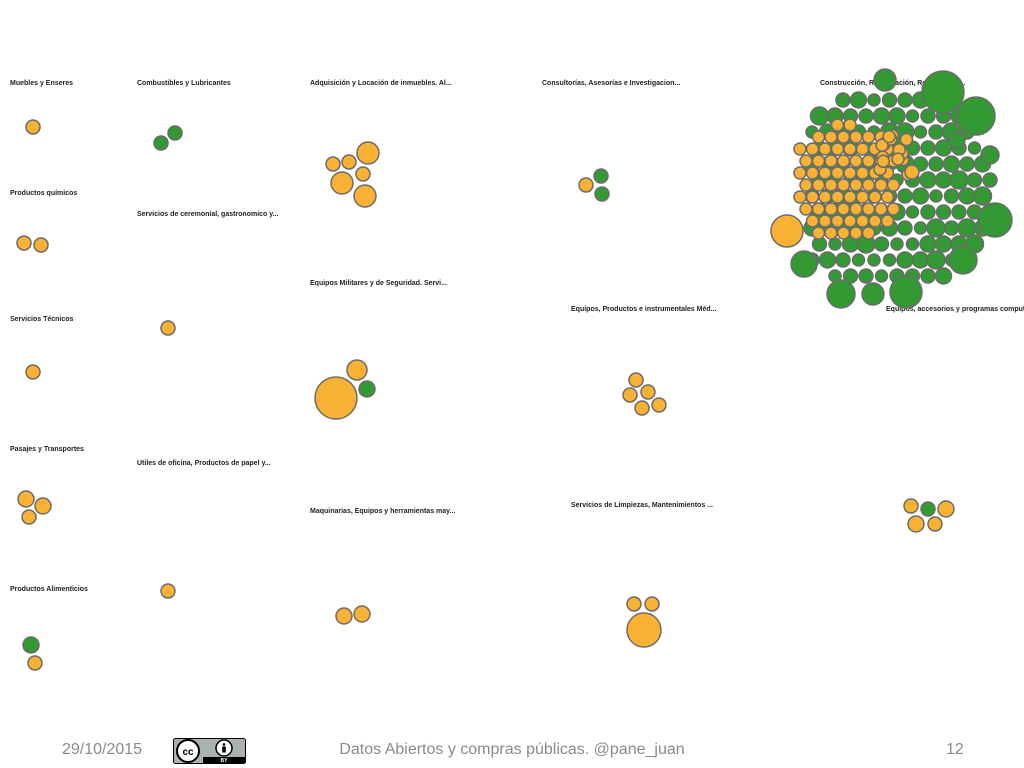 The width and height of the screenshot is (1024, 768). I want to click on page-number: 12, so click(955, 749).